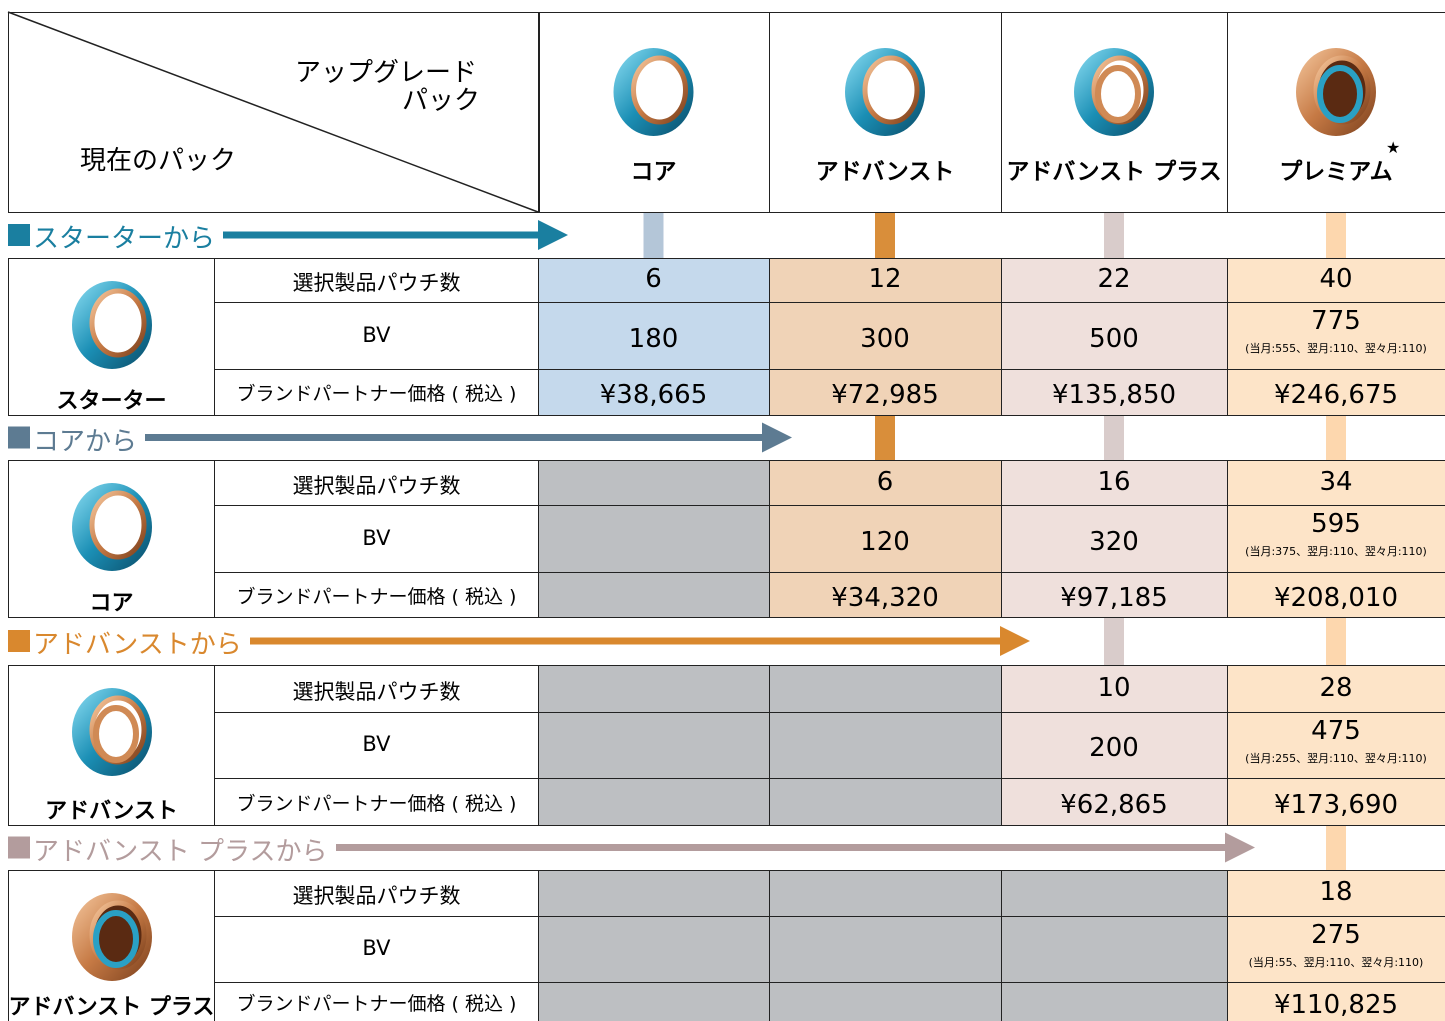 The width and height of the screenshot is (1445, 1021). What do you see at coordinates (1336, 348) in the screenshot?
I see `bv-note: (当月:555、翌月:110、翌々月:110)` at bounding box center [1336, 348].